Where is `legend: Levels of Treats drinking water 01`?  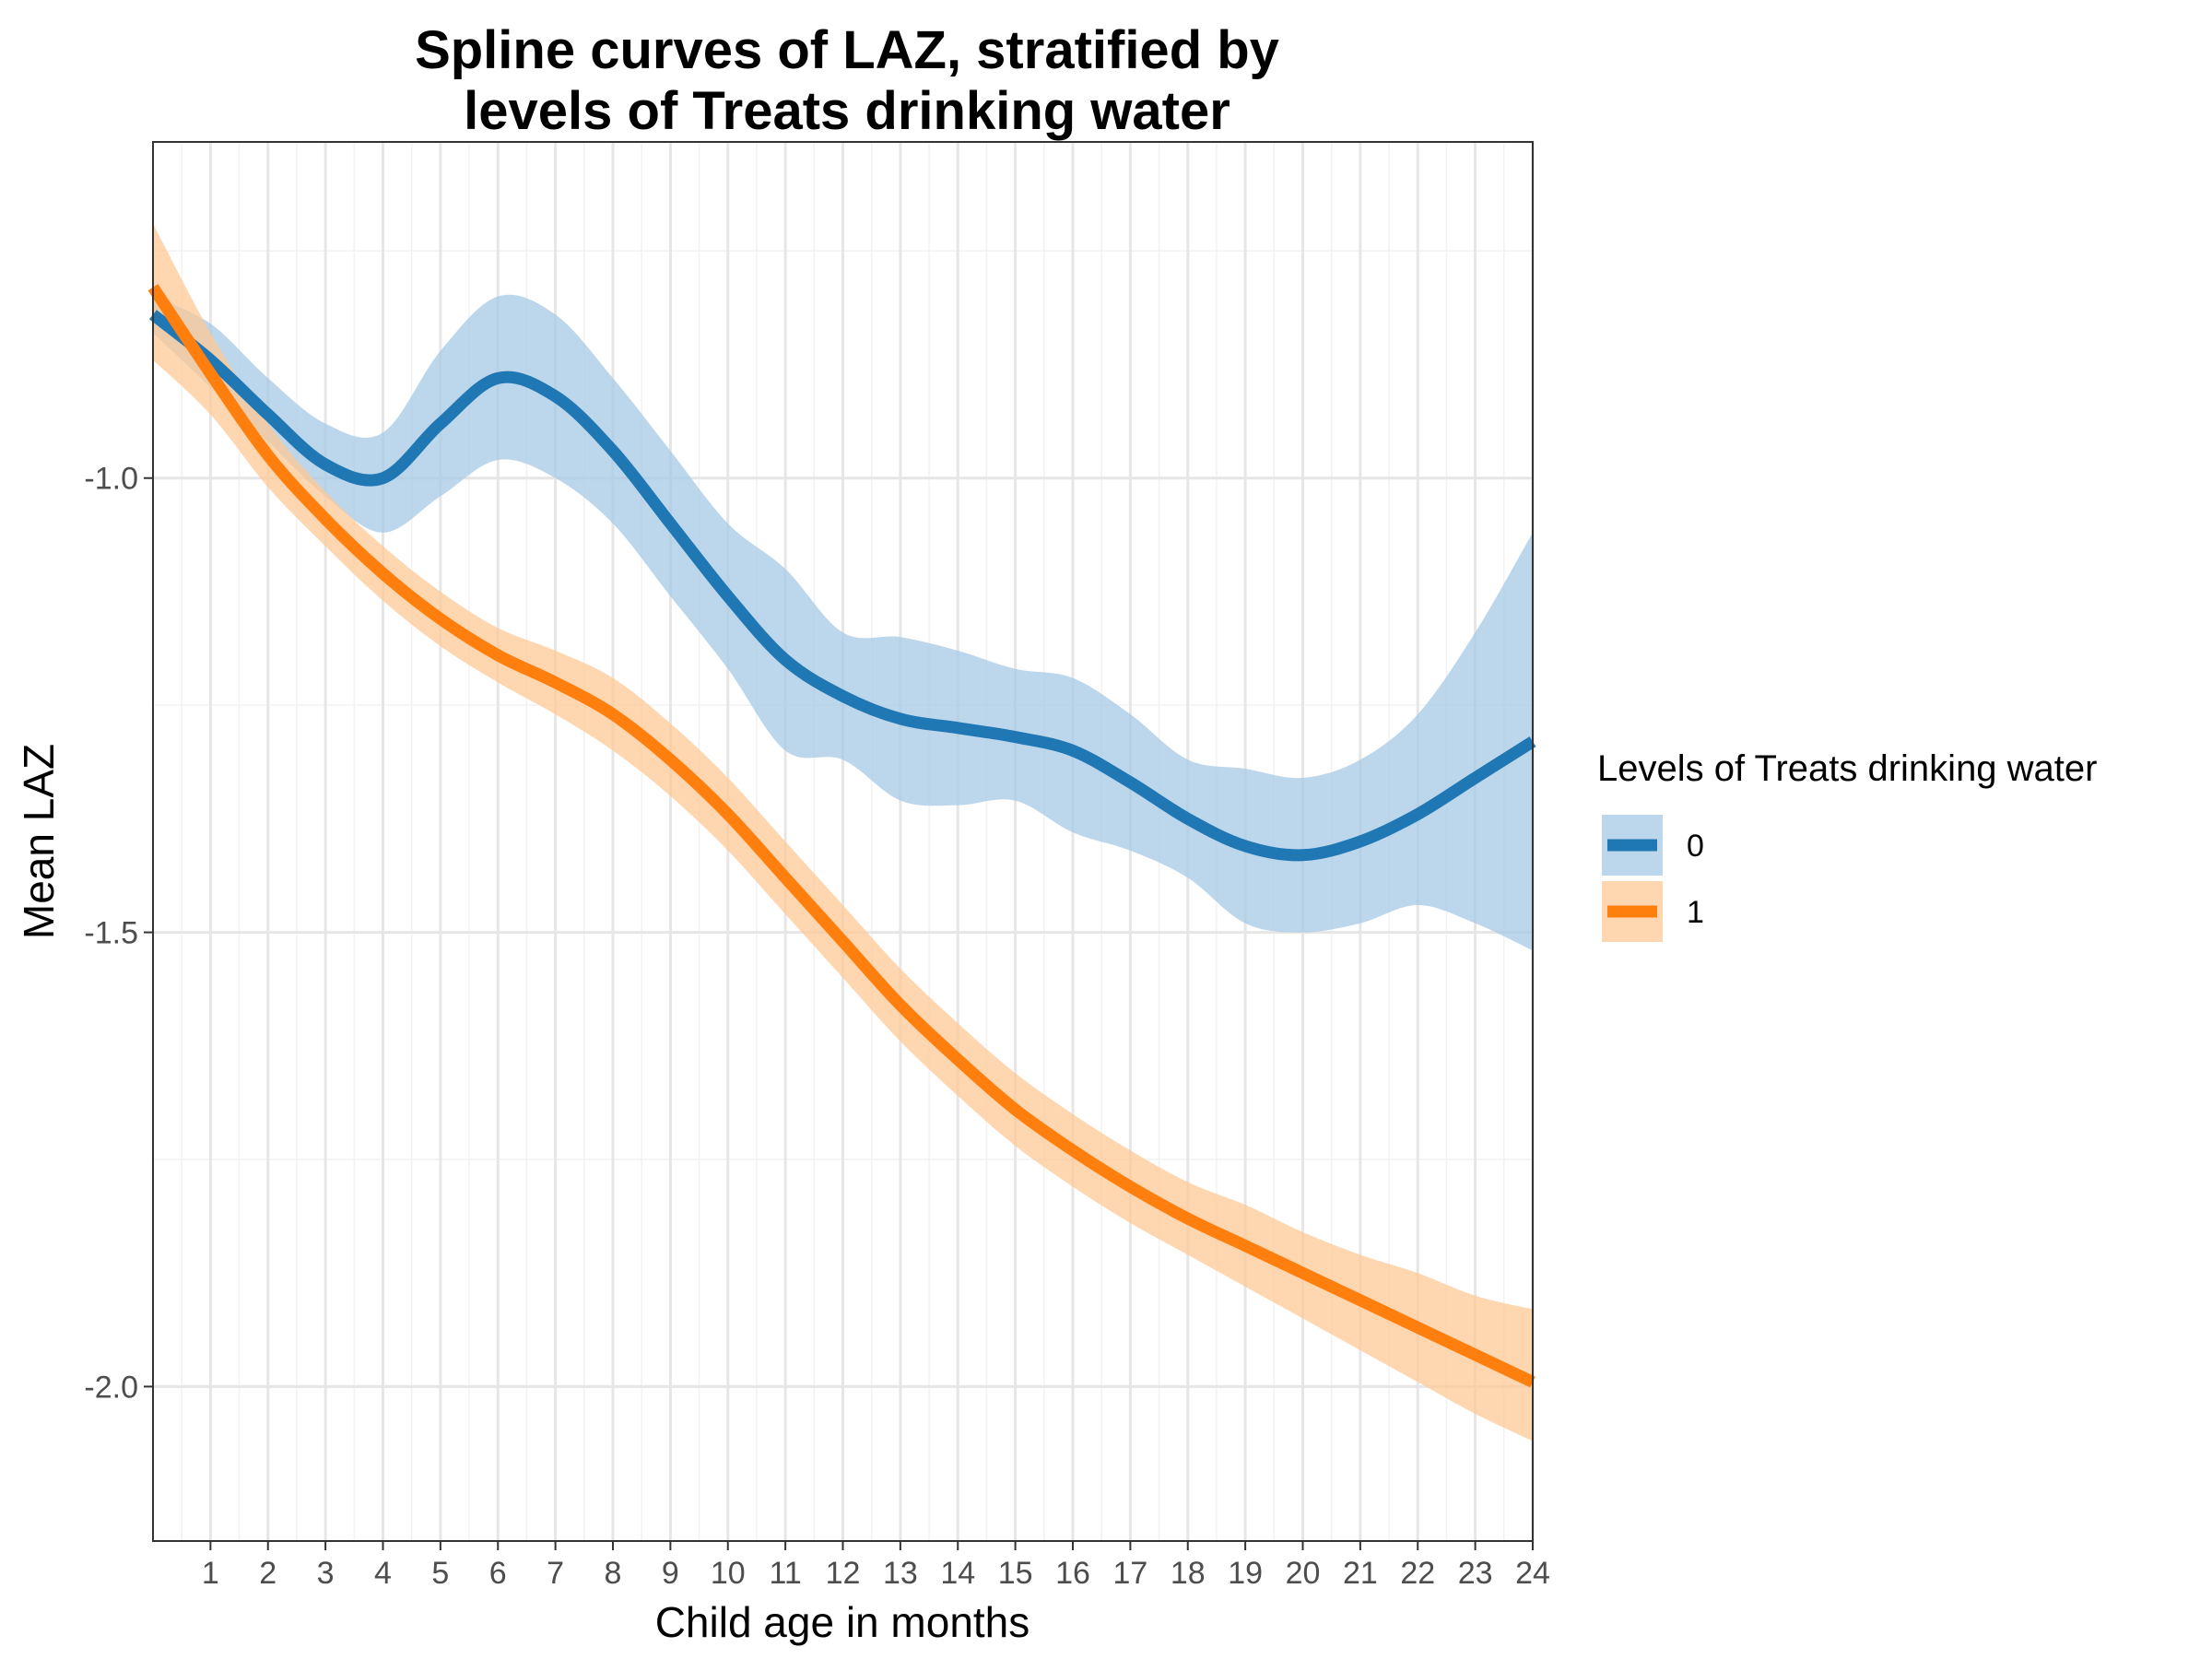
legend: Levels of Treats drinking water 01 is located at coordinates (1847, 845).